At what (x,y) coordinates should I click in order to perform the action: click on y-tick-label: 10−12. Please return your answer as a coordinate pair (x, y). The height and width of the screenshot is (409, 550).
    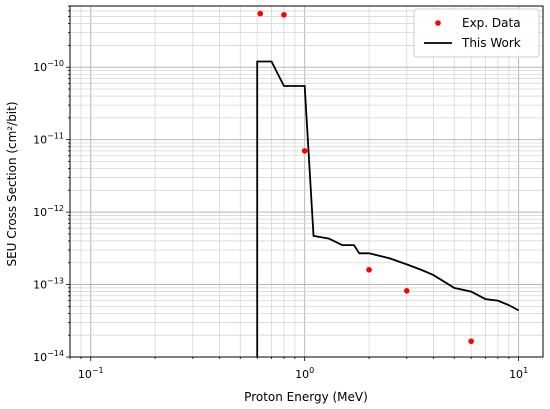
    Looking at the image, I should click on (48, 211).